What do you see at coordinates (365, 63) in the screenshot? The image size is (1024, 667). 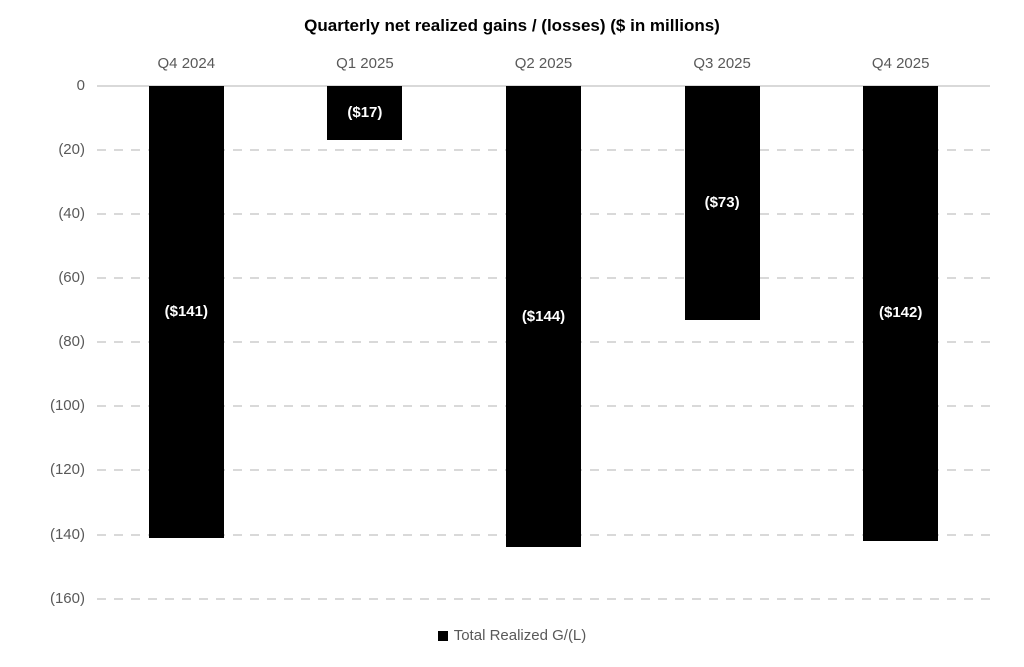 I see `category-label: Q1 2025` at bounding box center [365, 63].